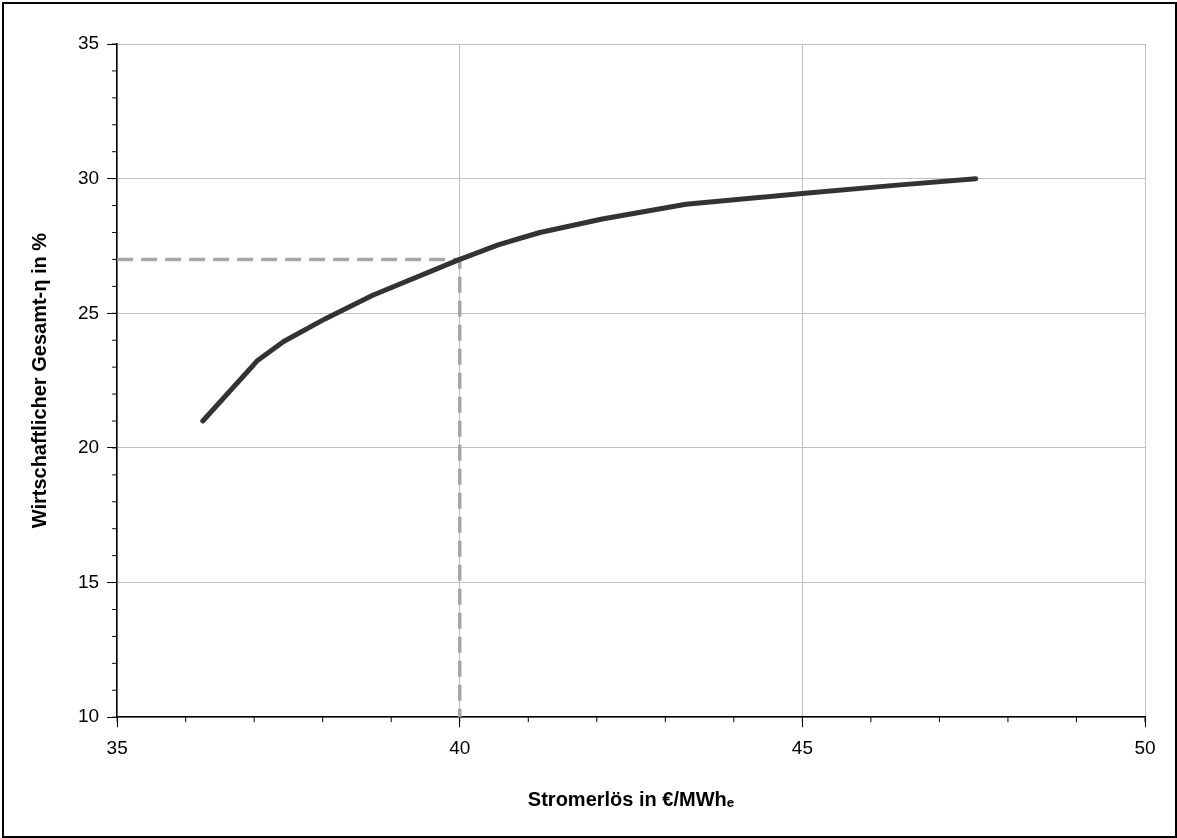 This screenshot has width=1177, height=838. Describe the element at coordinates (88, 312) in the screenshot. I see `y-tick-label: 25` at that location.